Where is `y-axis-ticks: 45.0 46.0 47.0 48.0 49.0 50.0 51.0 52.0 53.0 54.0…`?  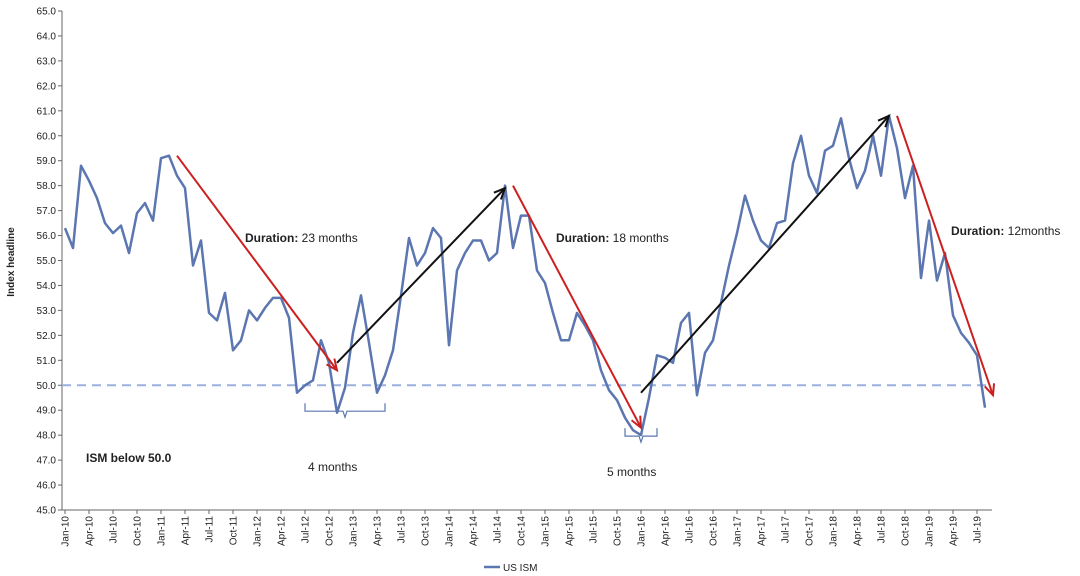
y-axis-ticks: 45.0 46.0 47.0 48.0 49.0 50.0 51.0 52.0 53.0 54.0… is located at coordinates (49, 262).